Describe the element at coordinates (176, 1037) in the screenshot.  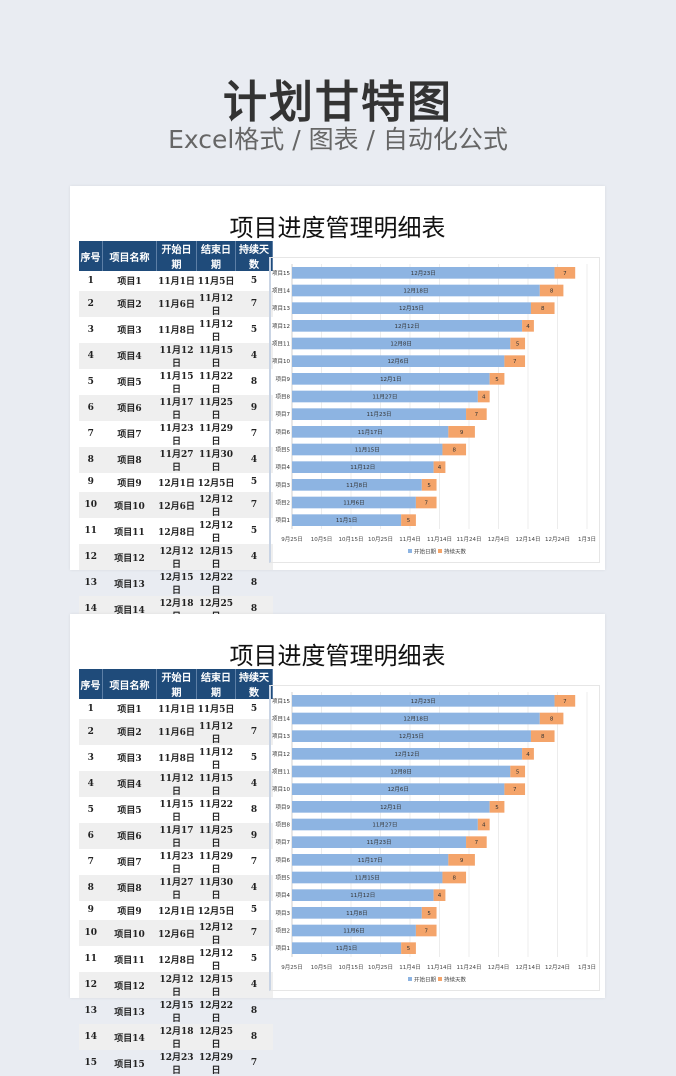
I see `table-cell: 12月18日` at that location.